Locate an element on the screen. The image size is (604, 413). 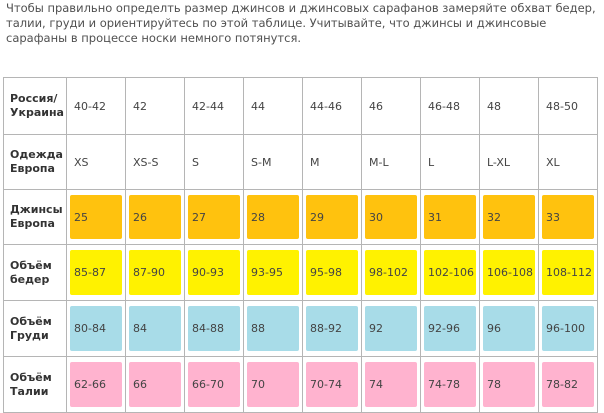
table-cell-europe-clothing-7: L is located at coordinates (450, 162).